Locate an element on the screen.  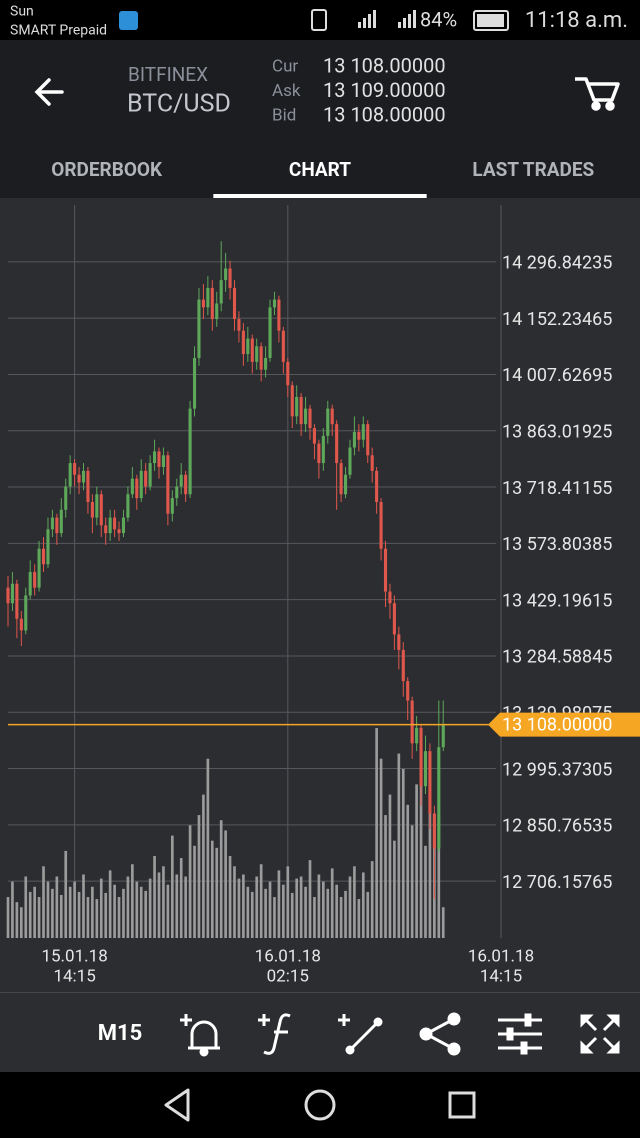
pair: BTC/USD is located at coordinates (179, 104).